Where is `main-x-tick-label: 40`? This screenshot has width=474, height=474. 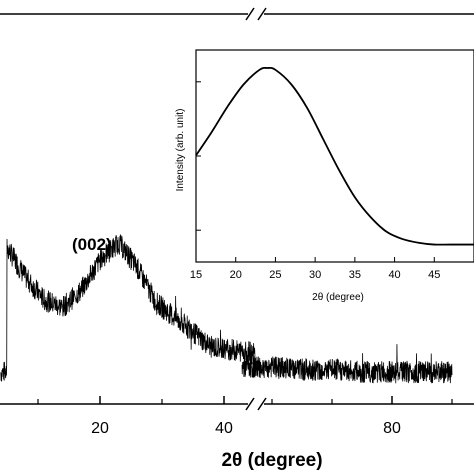
main-x-tick-label: 40 is located at coordinates (224, 428).